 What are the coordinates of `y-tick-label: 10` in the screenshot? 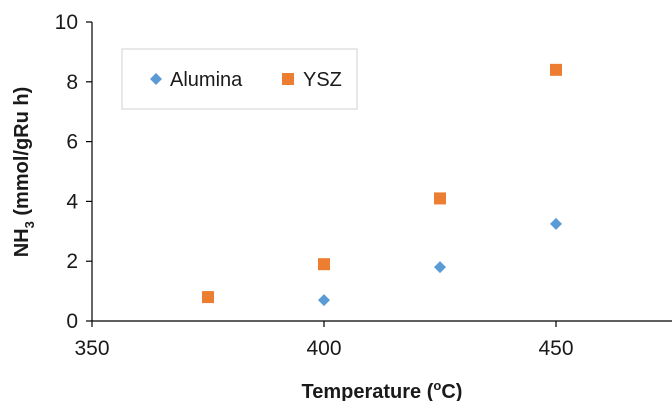 It's located at (66, 22).